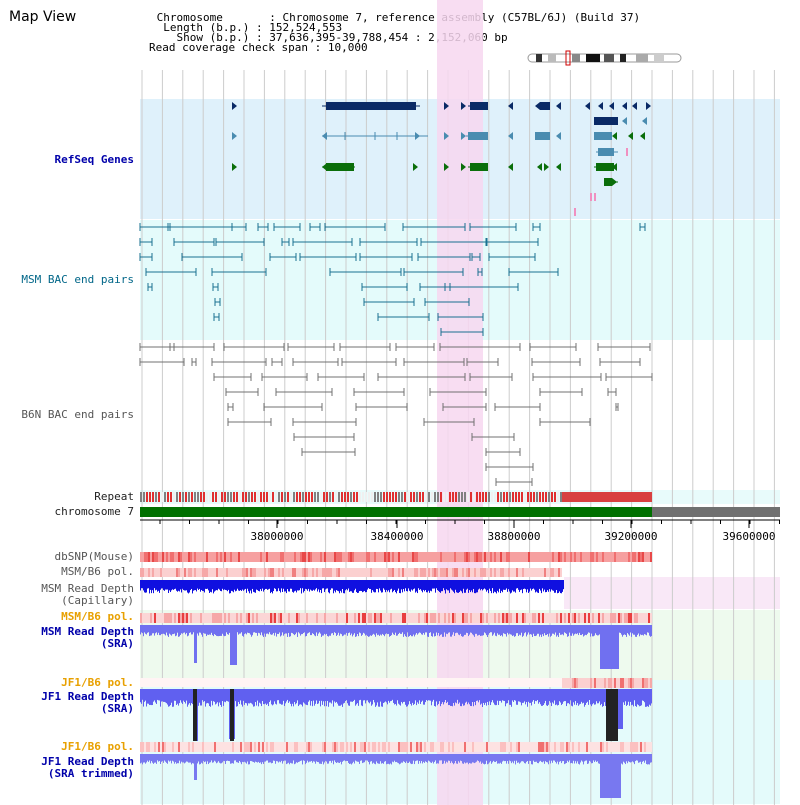 This screenshot has height=805, width=800. Describe the element at coordinates (97, 571) in the screenshot. I see `track-label-msm-pol-1: MSM/B6 pol.` at that location.